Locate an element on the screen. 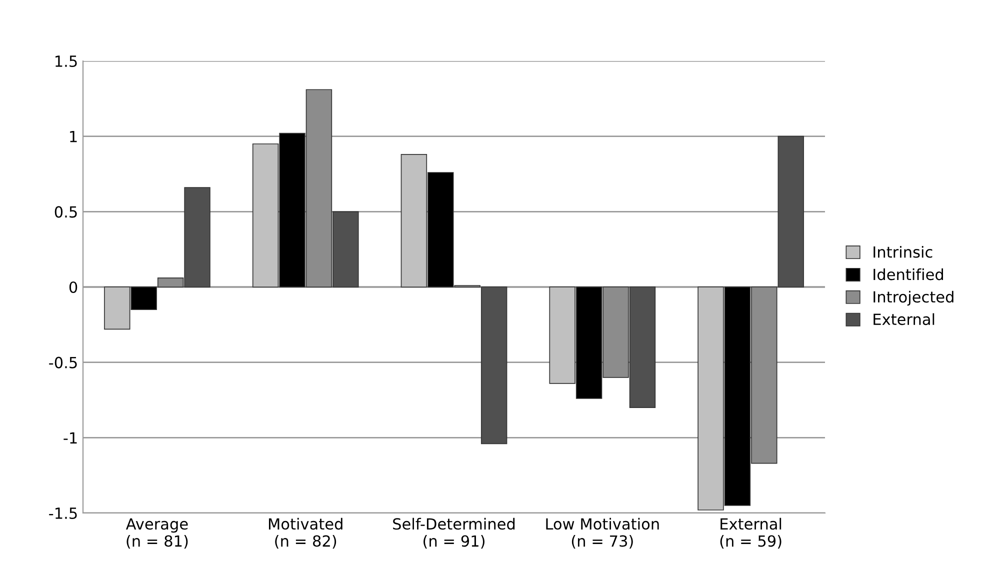 The width and height of the screenshot is (986, 578). y-tick-label: 1.5 is located at coordinates (66, 62).